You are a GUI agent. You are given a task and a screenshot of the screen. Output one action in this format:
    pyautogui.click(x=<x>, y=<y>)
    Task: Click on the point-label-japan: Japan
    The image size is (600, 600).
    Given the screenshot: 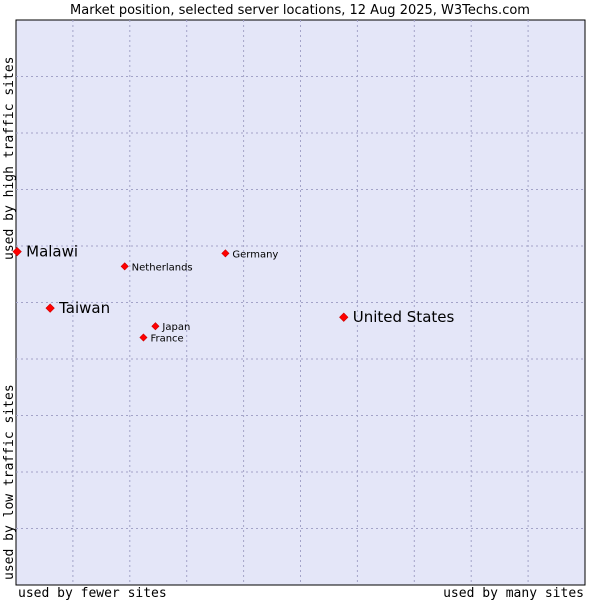 What is the action you would take?
    pyautogui.click(x=175, y=327)
    